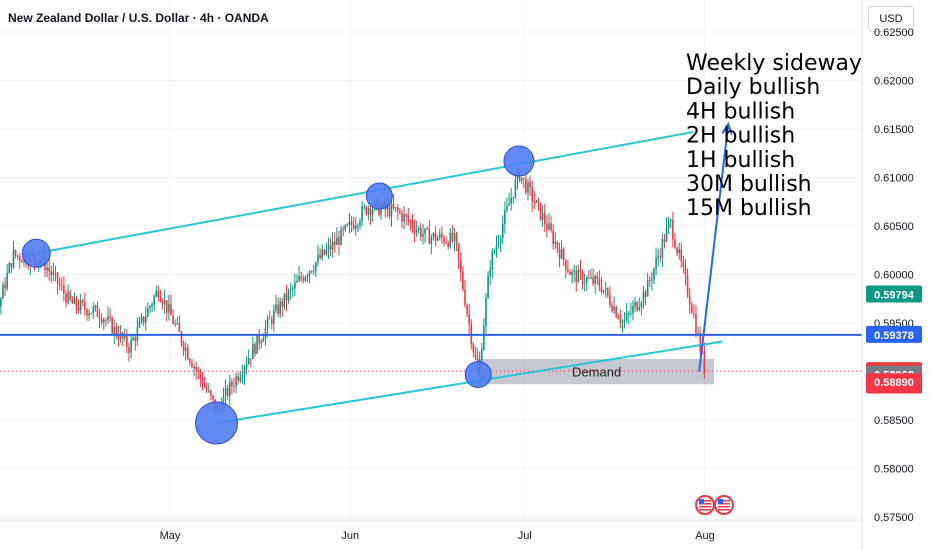 Image resolution: width=932 pixels, height=550 pixels. Describe the element at coordinates (701, 501) in the screenshot. I see `flag-canton` at that location.